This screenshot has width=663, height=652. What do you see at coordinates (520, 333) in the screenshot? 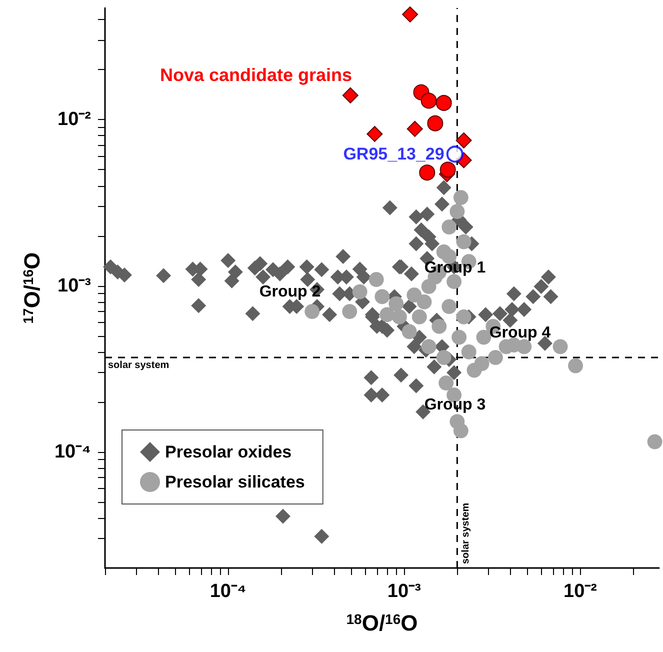
I see `annotation: Group 4` at bounding box center [520, 333].